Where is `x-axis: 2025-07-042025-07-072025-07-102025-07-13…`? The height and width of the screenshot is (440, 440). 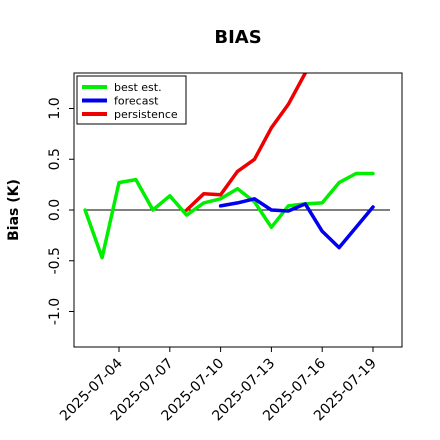 x-axis: 2025-07-042025-07-072025-07-102025-07-13… is located at coordinates (218, 385).